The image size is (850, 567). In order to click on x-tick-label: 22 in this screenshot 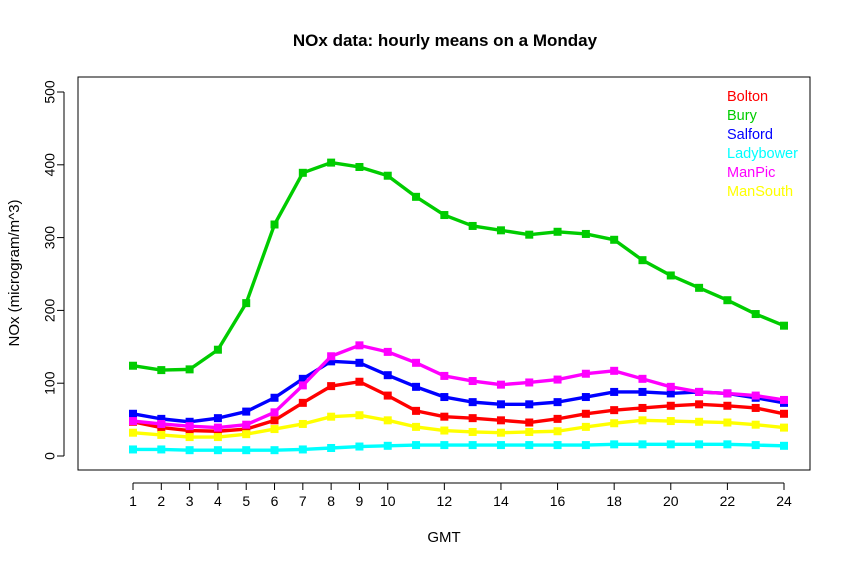, I will do `click(728, 501)`.